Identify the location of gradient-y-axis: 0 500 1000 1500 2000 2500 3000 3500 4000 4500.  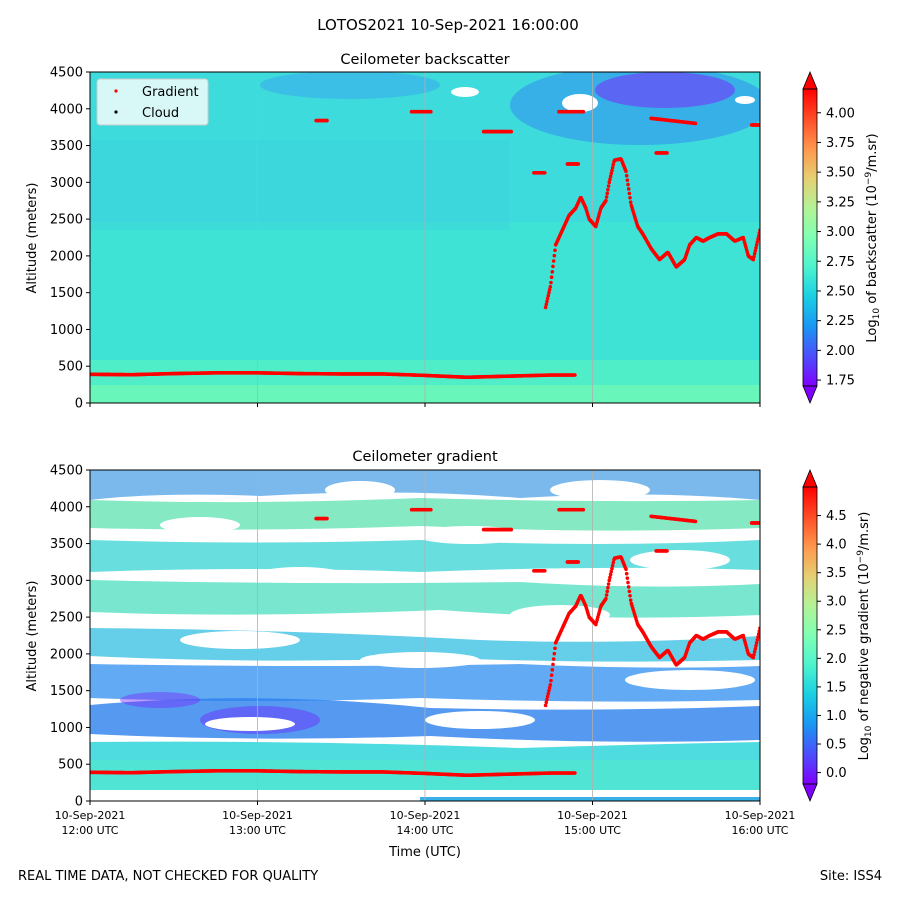
(70, 637).